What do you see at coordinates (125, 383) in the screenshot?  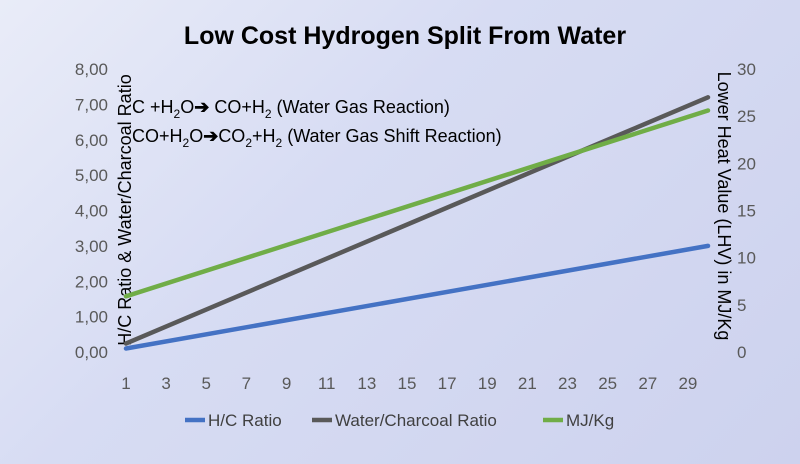 I see `x-tick-label: 1` at bounding box center [125, 383].